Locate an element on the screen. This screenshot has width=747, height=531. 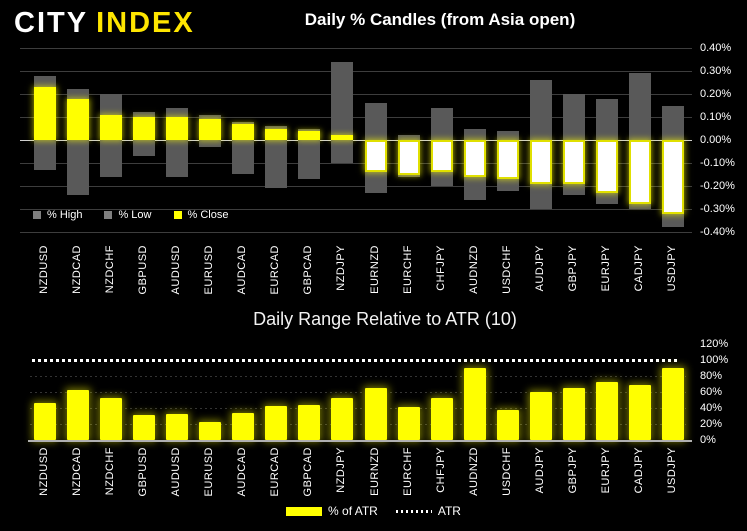
y-tick-label: -0.40% is located at coordinates (717, 232).